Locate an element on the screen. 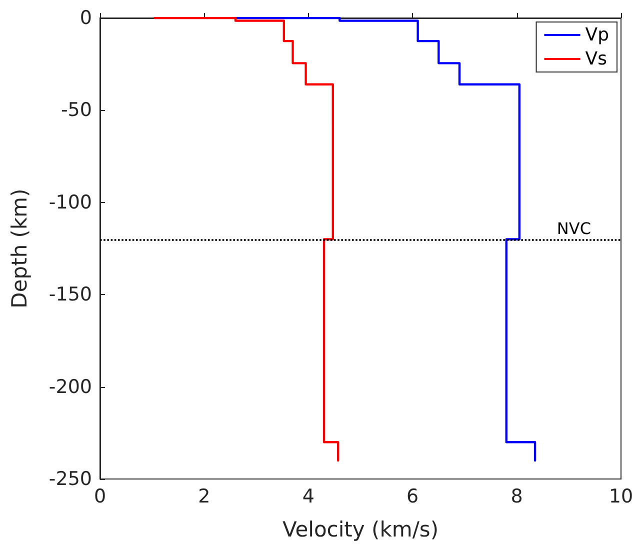 This screenshot has width=637, height=545. x-axis-title: Velocity (km/s) is located at coordinates (360, 530).